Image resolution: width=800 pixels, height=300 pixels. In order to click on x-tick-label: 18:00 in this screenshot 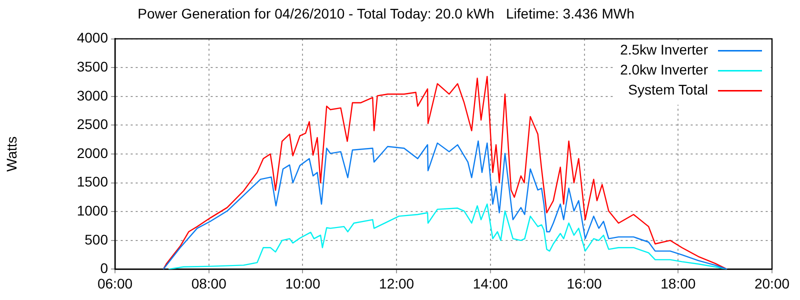, I will do `click(678, 283)`.